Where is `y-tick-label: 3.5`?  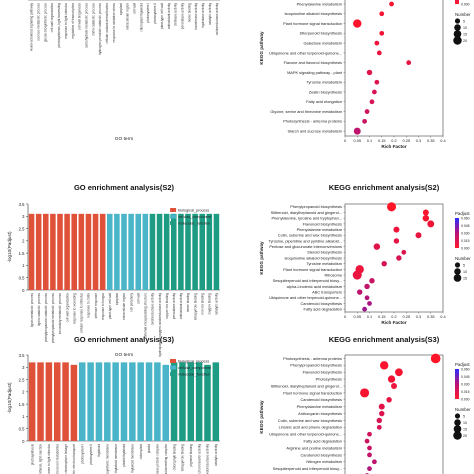
y-tick-label: 3.5 is located at coordinates (22, 204).